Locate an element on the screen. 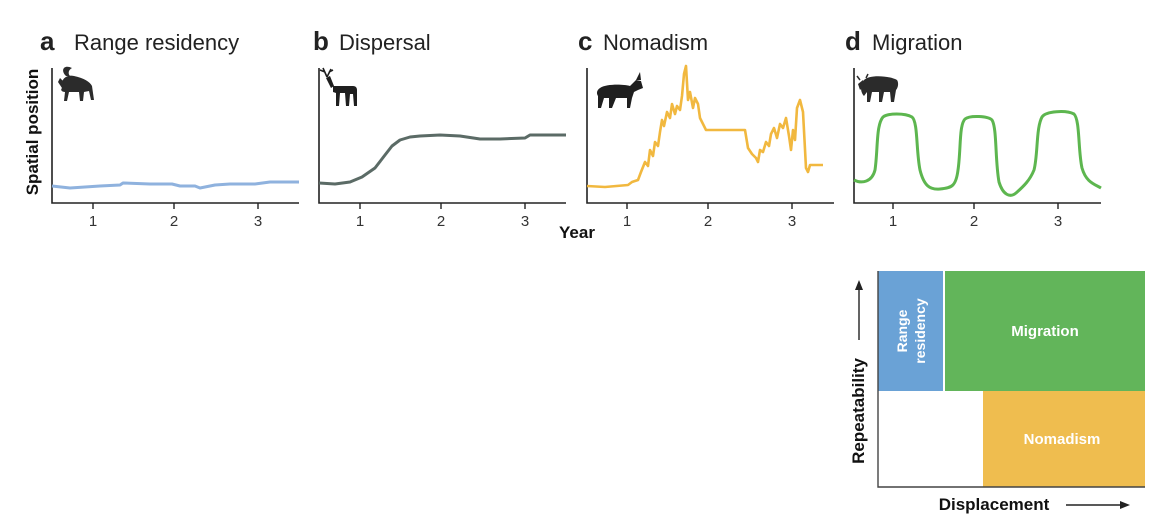  ibex-icon is located at coordinates (76, 83).